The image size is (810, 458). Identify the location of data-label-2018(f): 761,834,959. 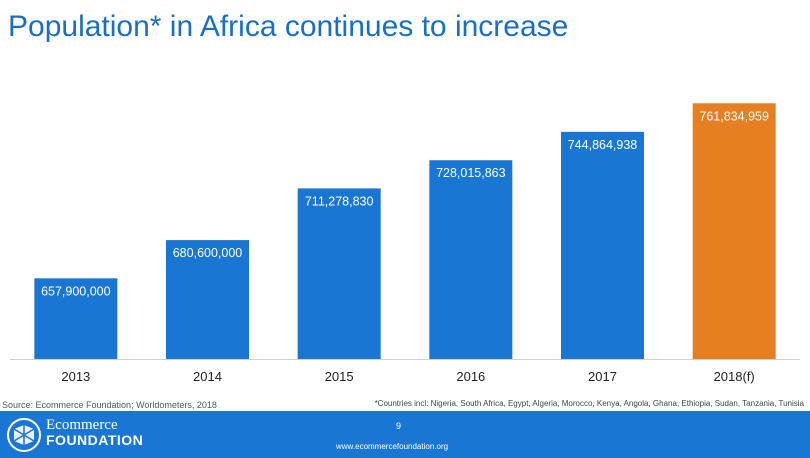
(734, 116).